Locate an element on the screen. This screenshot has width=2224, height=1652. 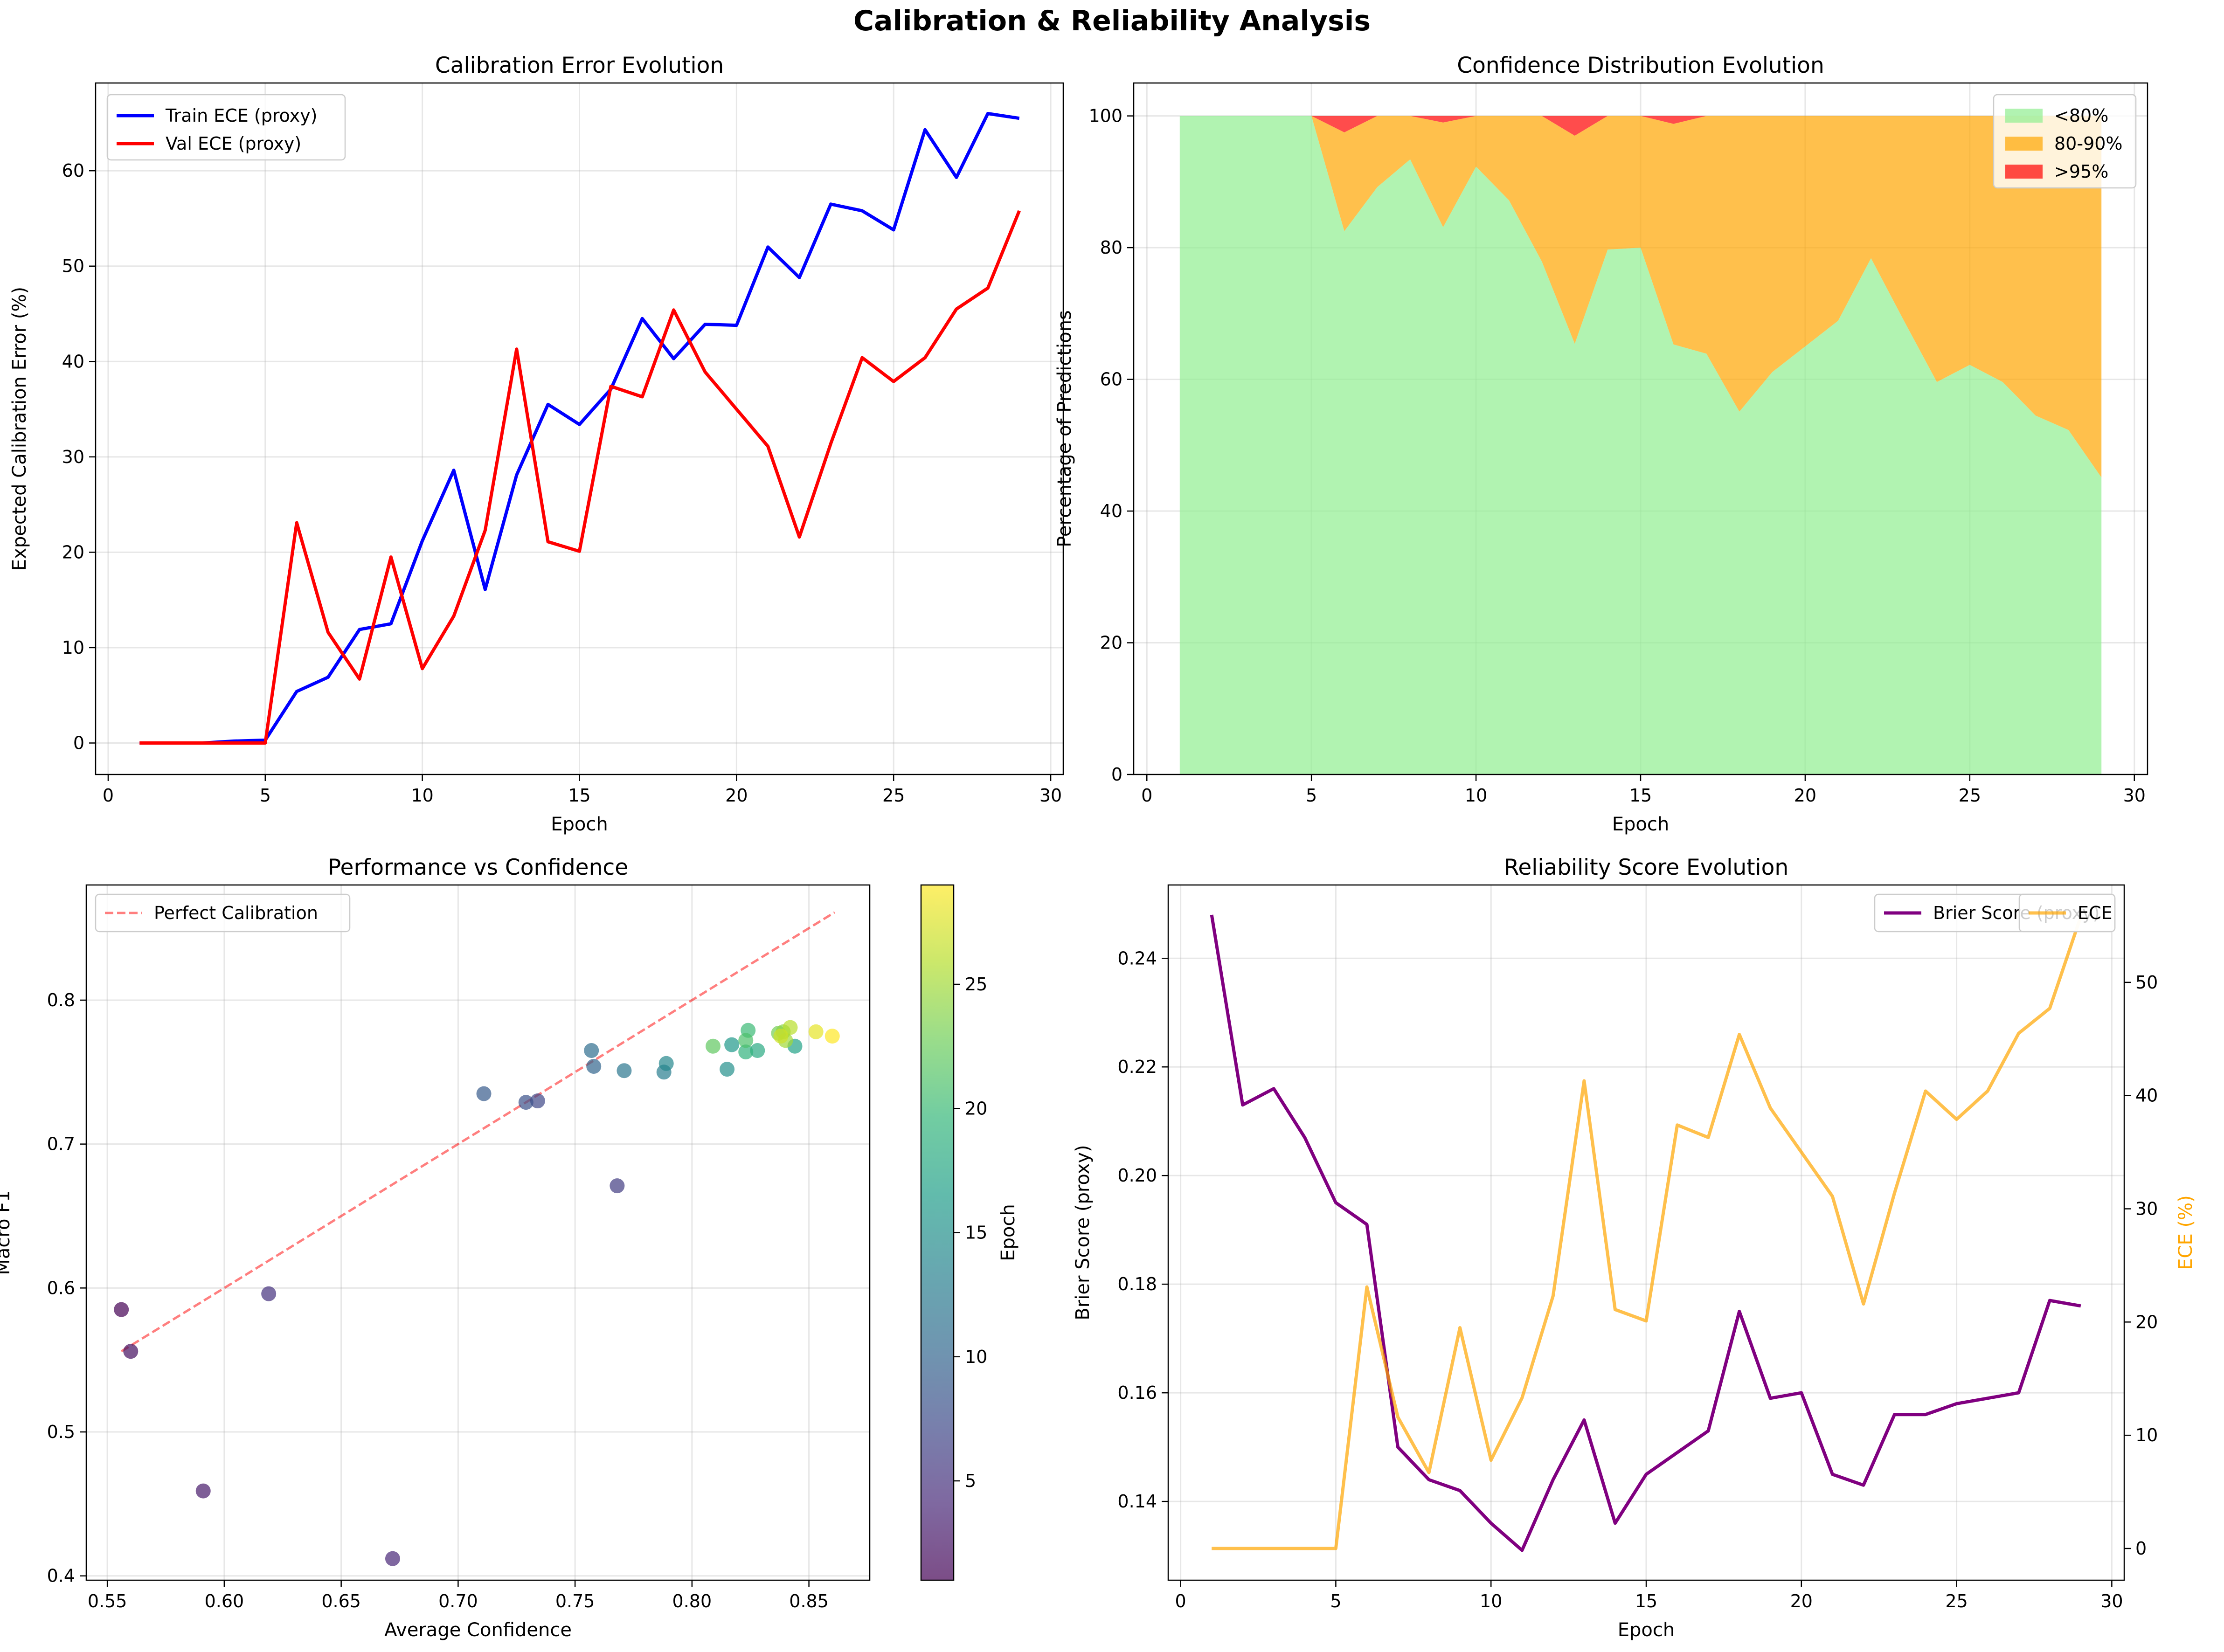
legend-label: <80% is located at coordinates (2081, 115).